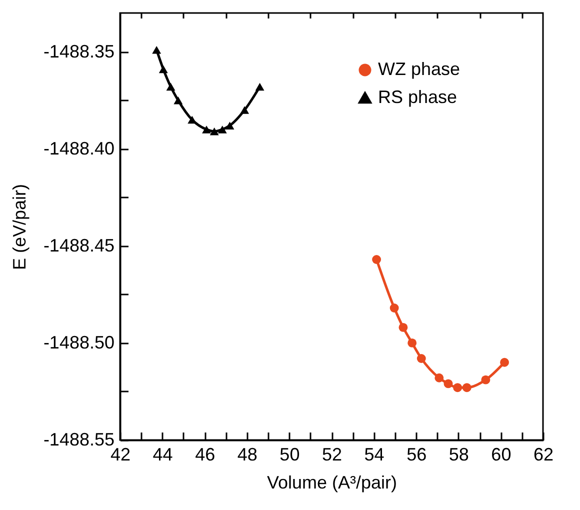 The width and height of the screenshot is (580, 510). Describe the element at coordinates (416, 454) in the screenshot. I see `x-tick-label: 56` at that location.